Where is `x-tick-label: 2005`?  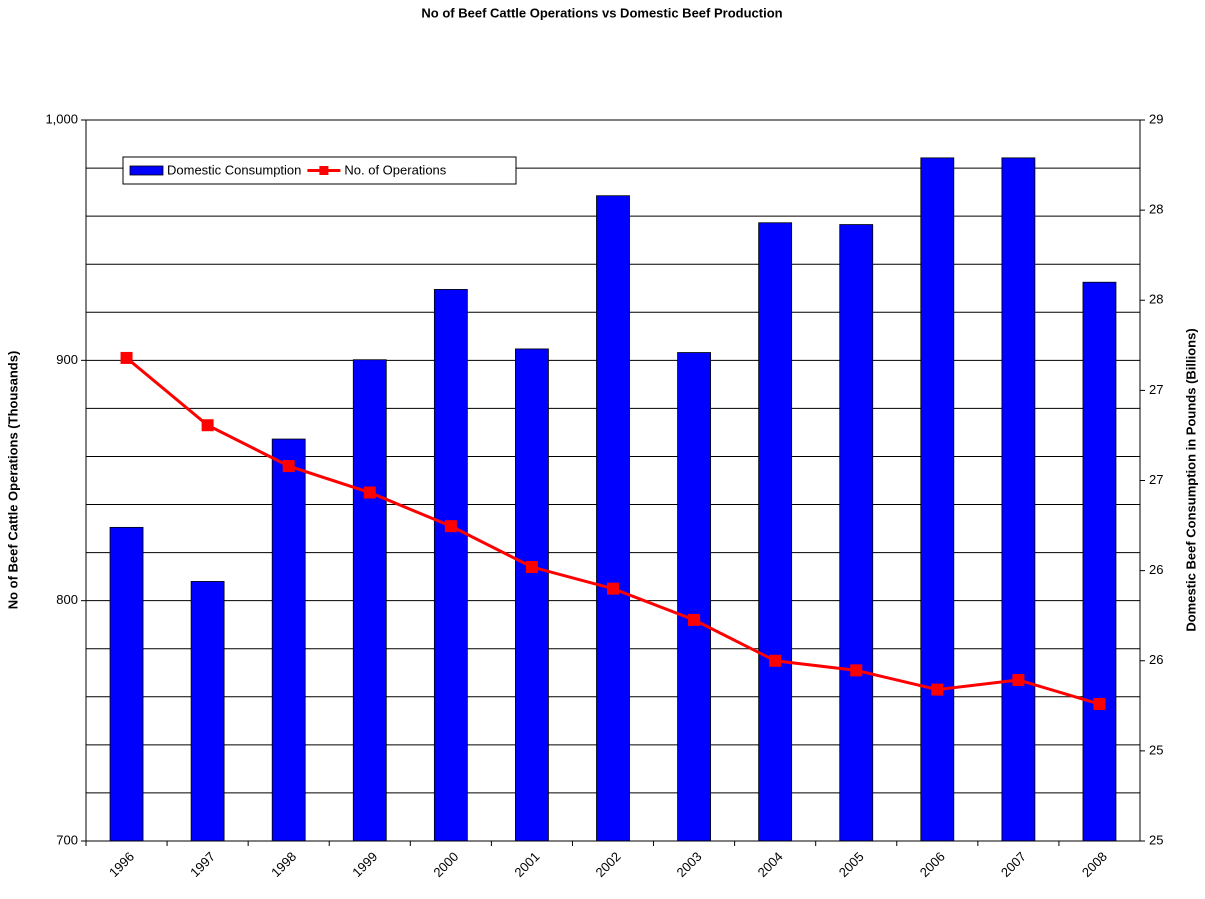
x-tick-label: 2005 is located at coordinates (851, 864).